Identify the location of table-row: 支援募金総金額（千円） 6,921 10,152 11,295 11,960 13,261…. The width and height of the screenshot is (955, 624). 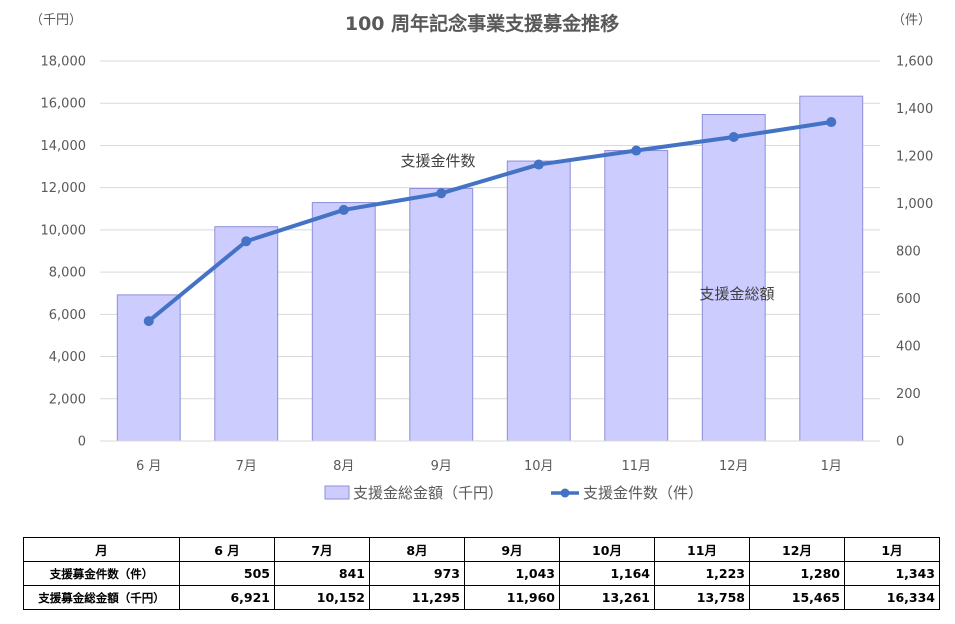
(481, 597).